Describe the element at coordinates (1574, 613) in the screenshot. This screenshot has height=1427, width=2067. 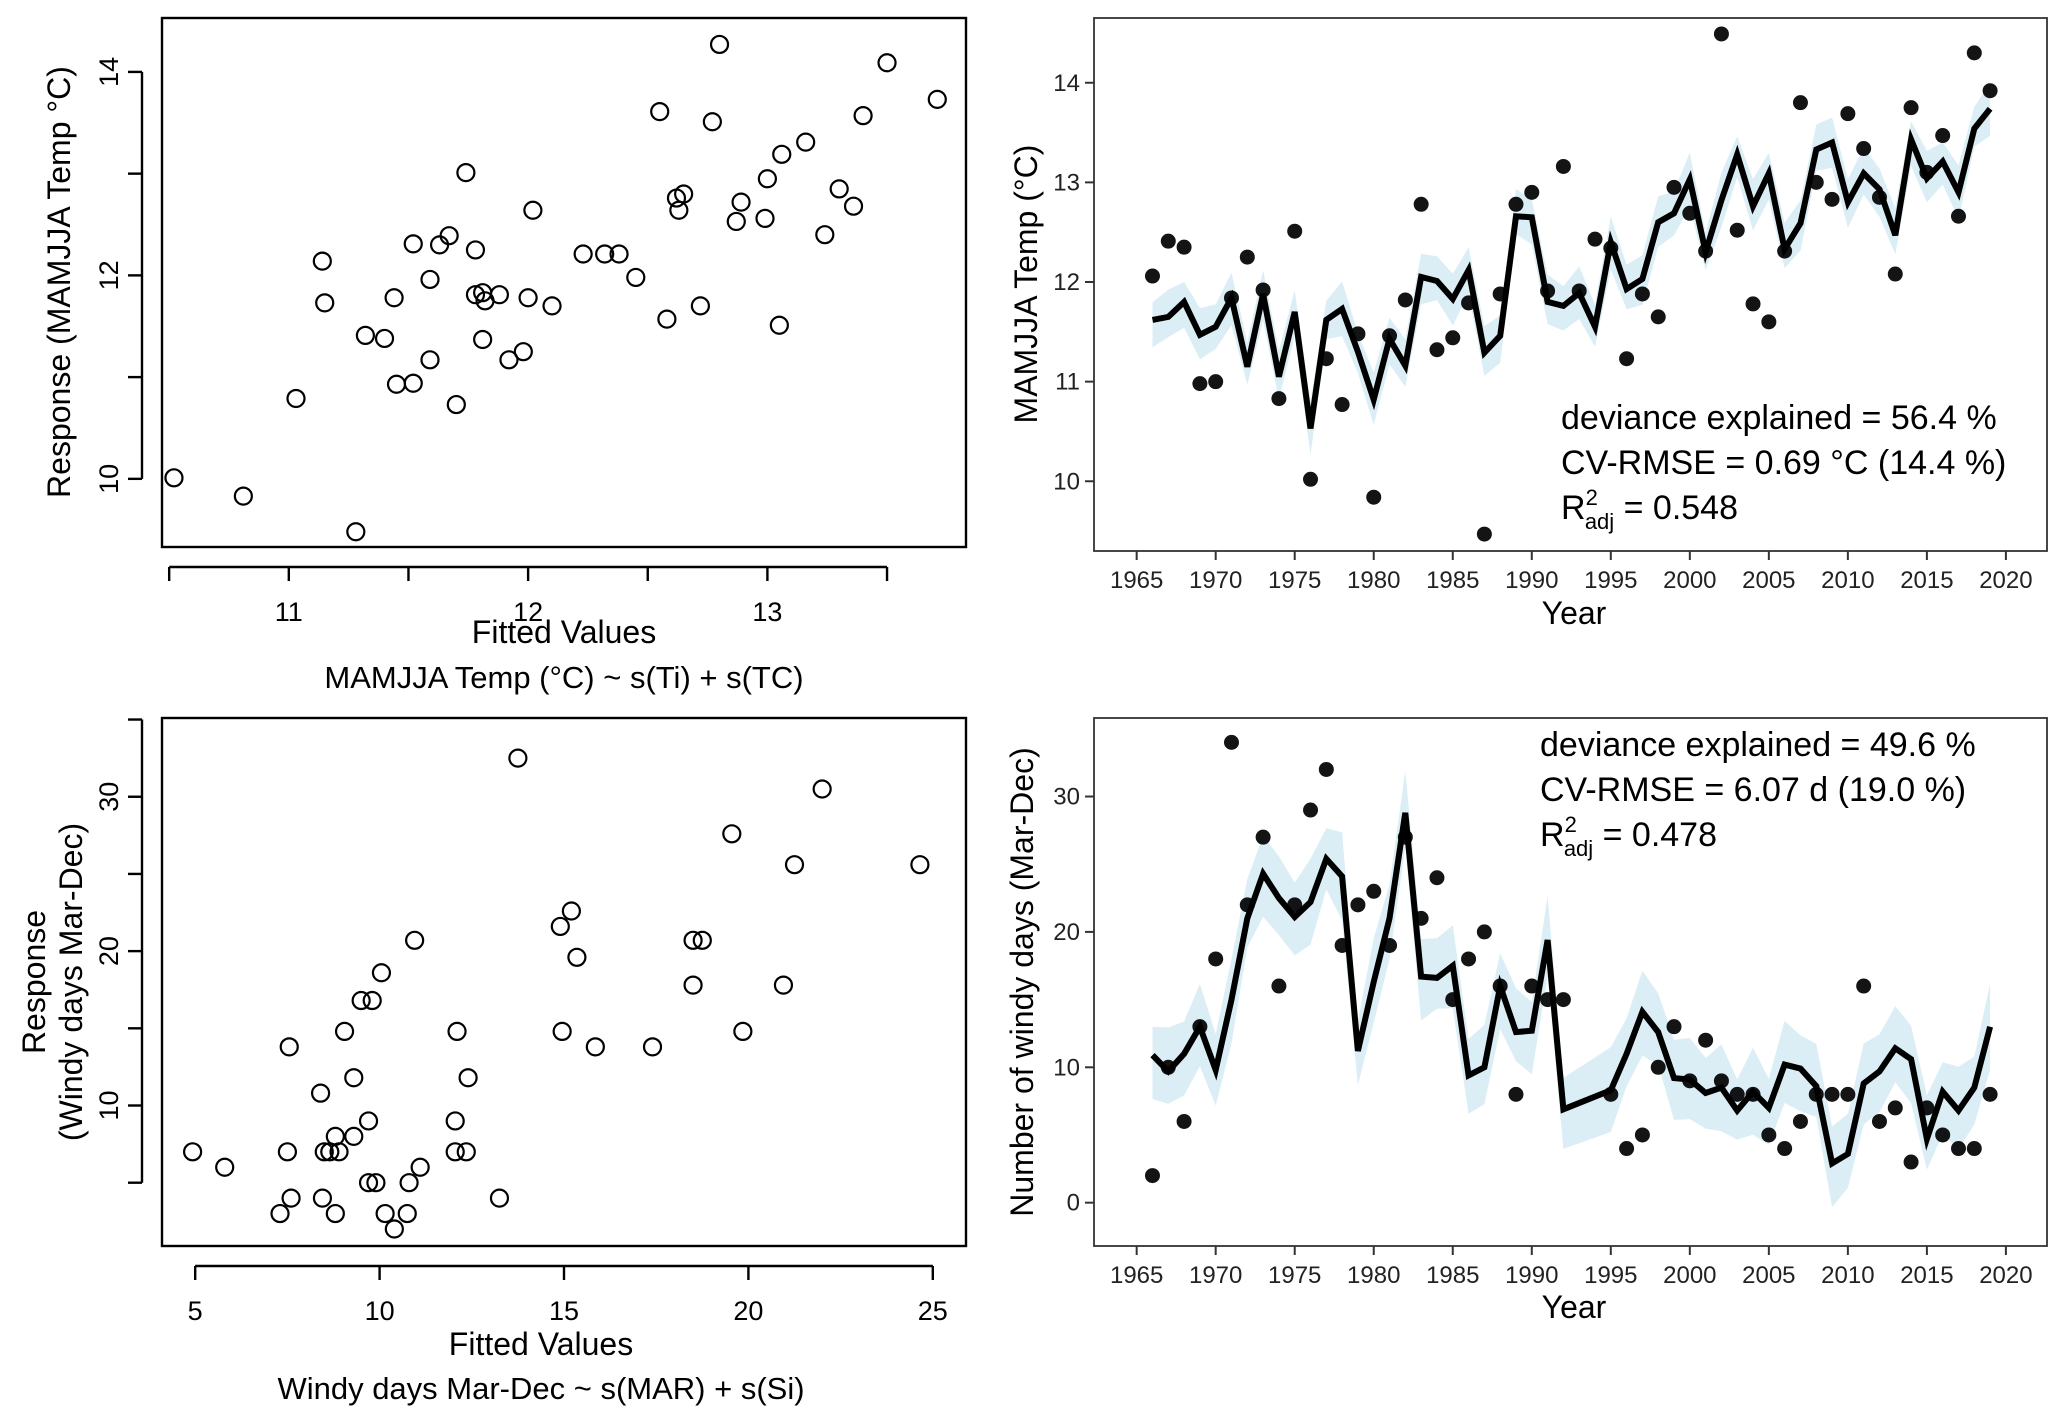
I see `x-axis-title: Year` at that location.